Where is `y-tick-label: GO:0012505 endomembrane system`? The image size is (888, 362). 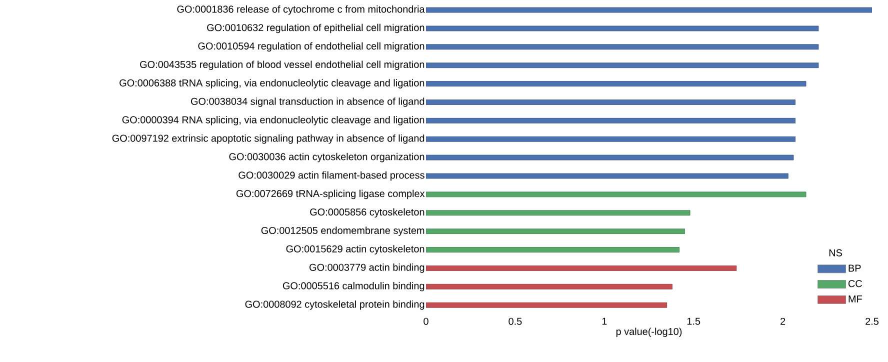 y-tick-label: GO:0012505 endomembrane system is located at coordinates (342, 231).